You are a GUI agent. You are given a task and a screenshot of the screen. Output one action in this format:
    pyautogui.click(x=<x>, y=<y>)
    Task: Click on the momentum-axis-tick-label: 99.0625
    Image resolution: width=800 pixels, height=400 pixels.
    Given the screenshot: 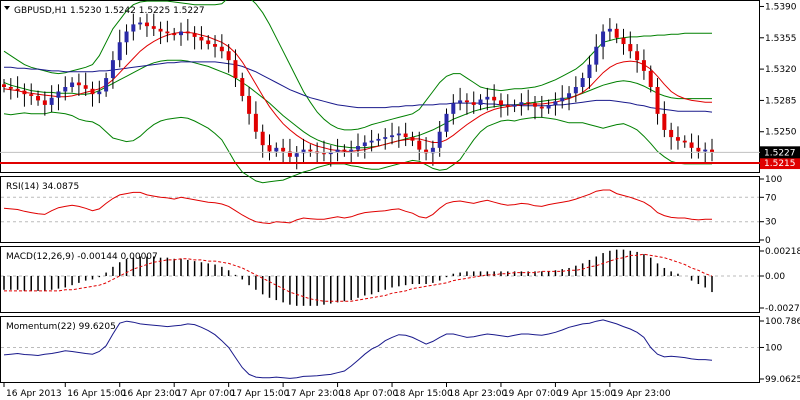 What is the action you would take?
    pyautogui.click(x=782, y=380)
    